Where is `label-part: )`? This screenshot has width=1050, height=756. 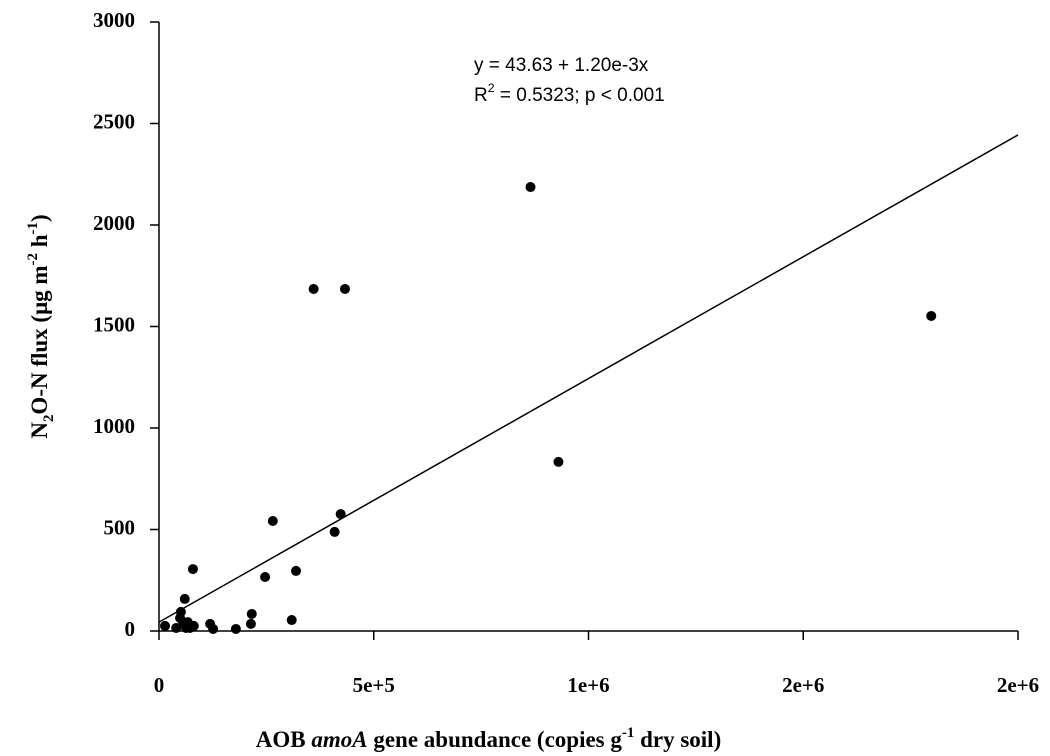
label-part: ) is located at coordinates (39, 218).